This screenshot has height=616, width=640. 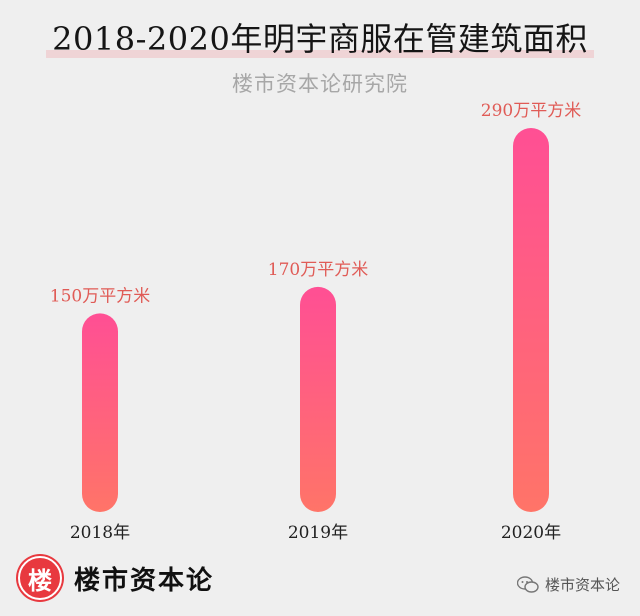 I want to click on watermark: 楼市资本论, so click(x=568, y=584).